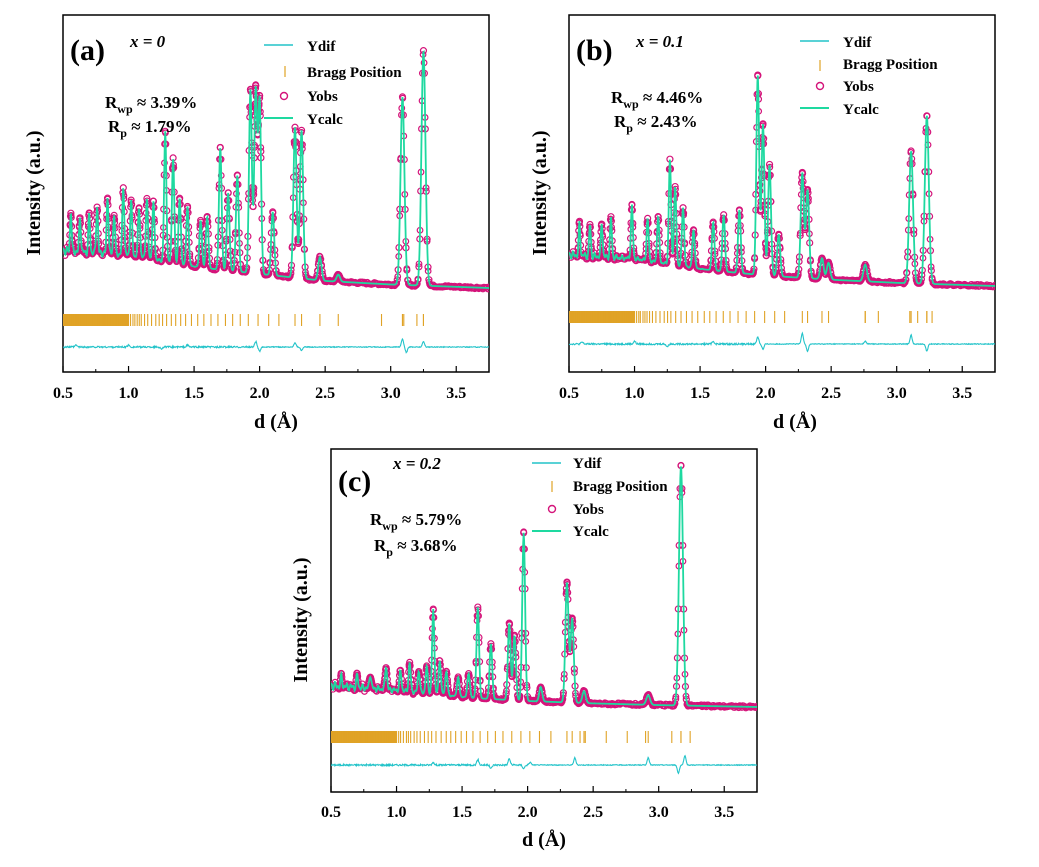  I want to click on rp-annotation: Rp ≈ 2.43%, so click(656, 123).